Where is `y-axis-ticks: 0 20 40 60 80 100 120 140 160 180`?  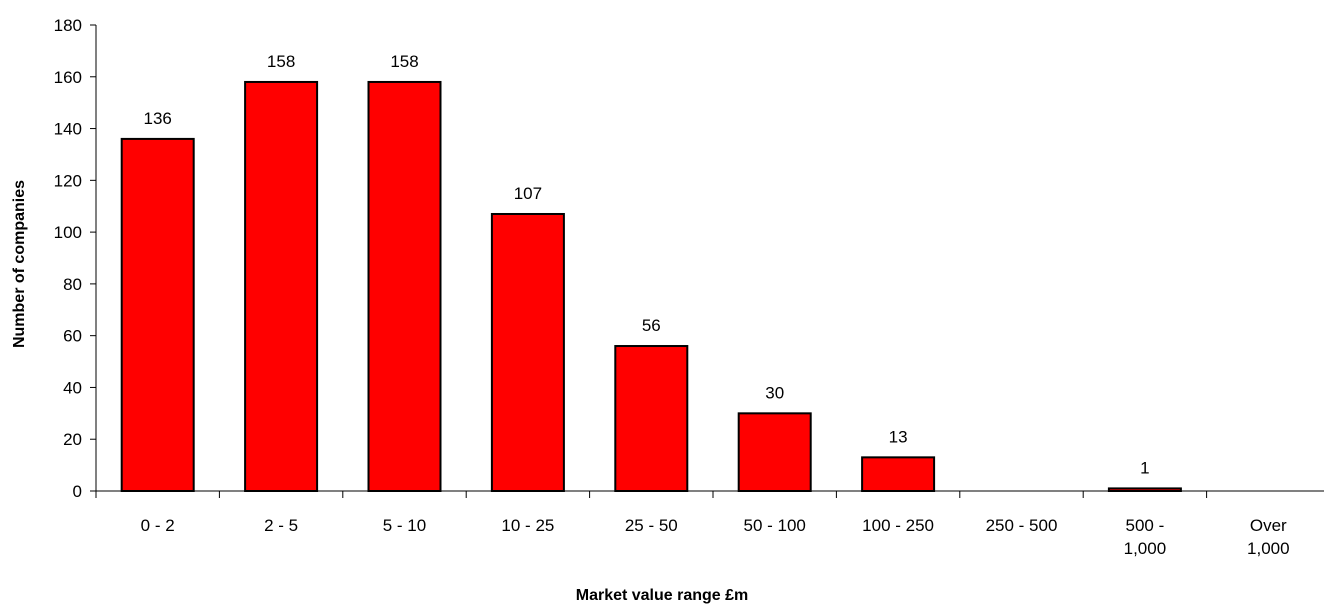
y-axis-ticks: 0 20 40 60 80 100 120 140 160 180 is located at coordinates (75, 258).